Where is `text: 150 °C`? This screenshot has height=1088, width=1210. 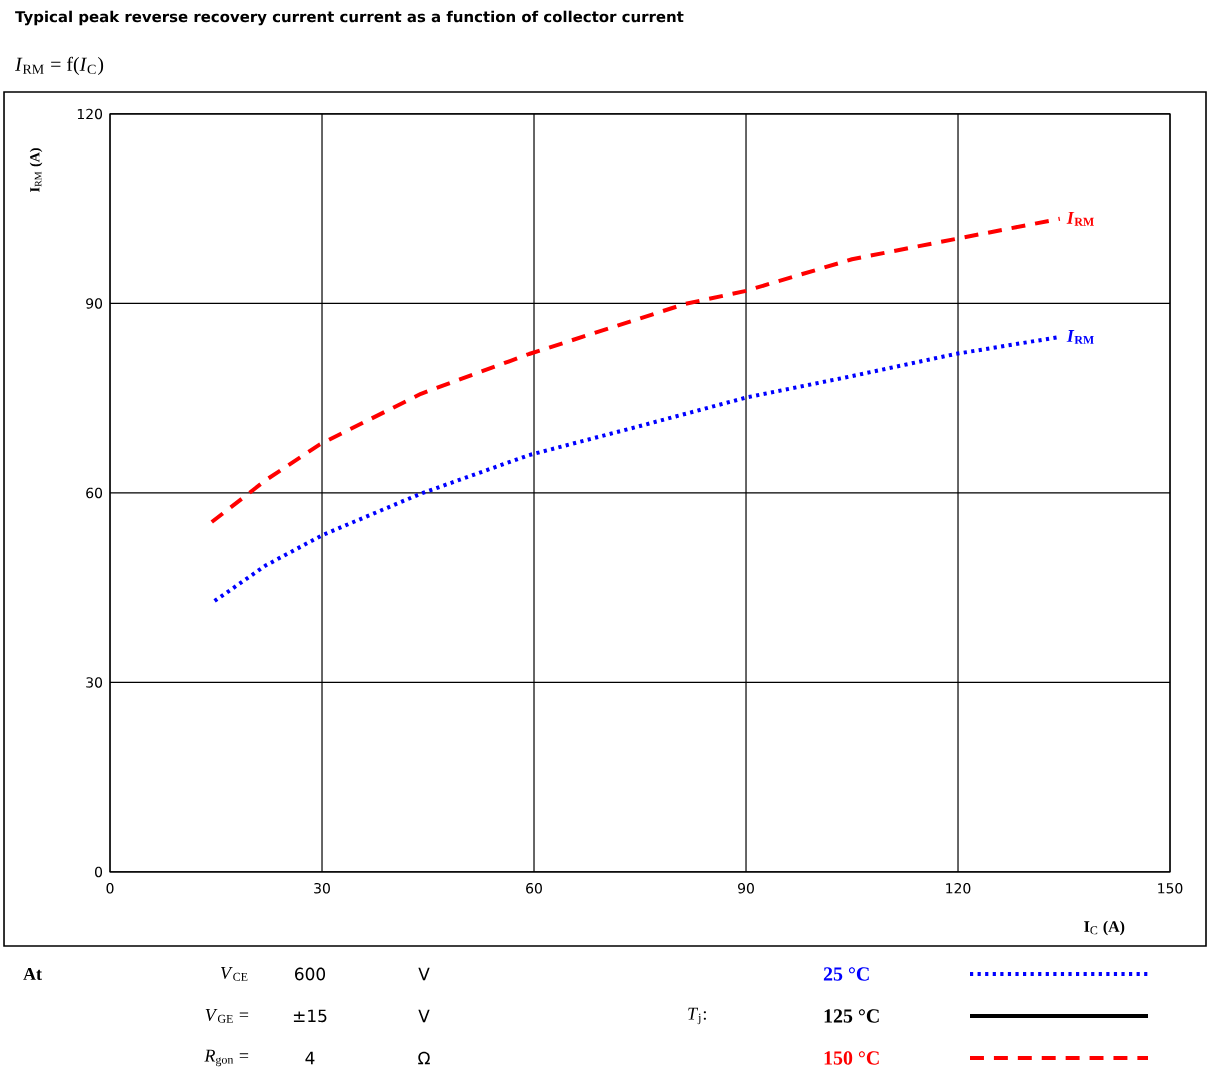 text: 150 °C is located at coordinates (851, 1058).